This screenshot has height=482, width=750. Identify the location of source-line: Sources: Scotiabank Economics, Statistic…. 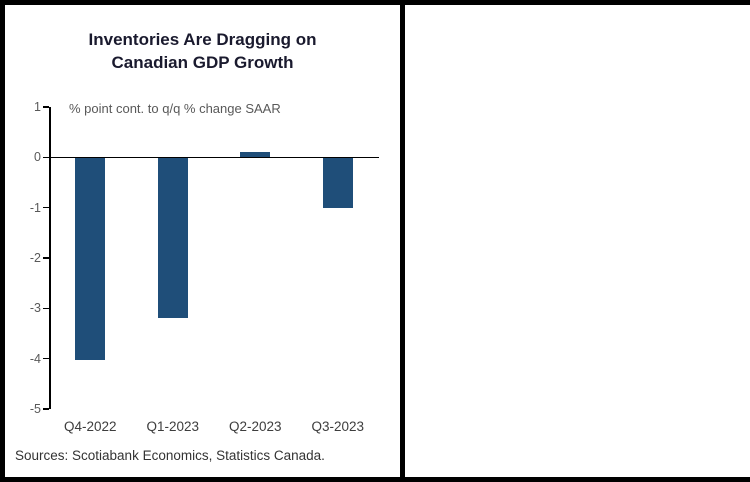
(170, 455).